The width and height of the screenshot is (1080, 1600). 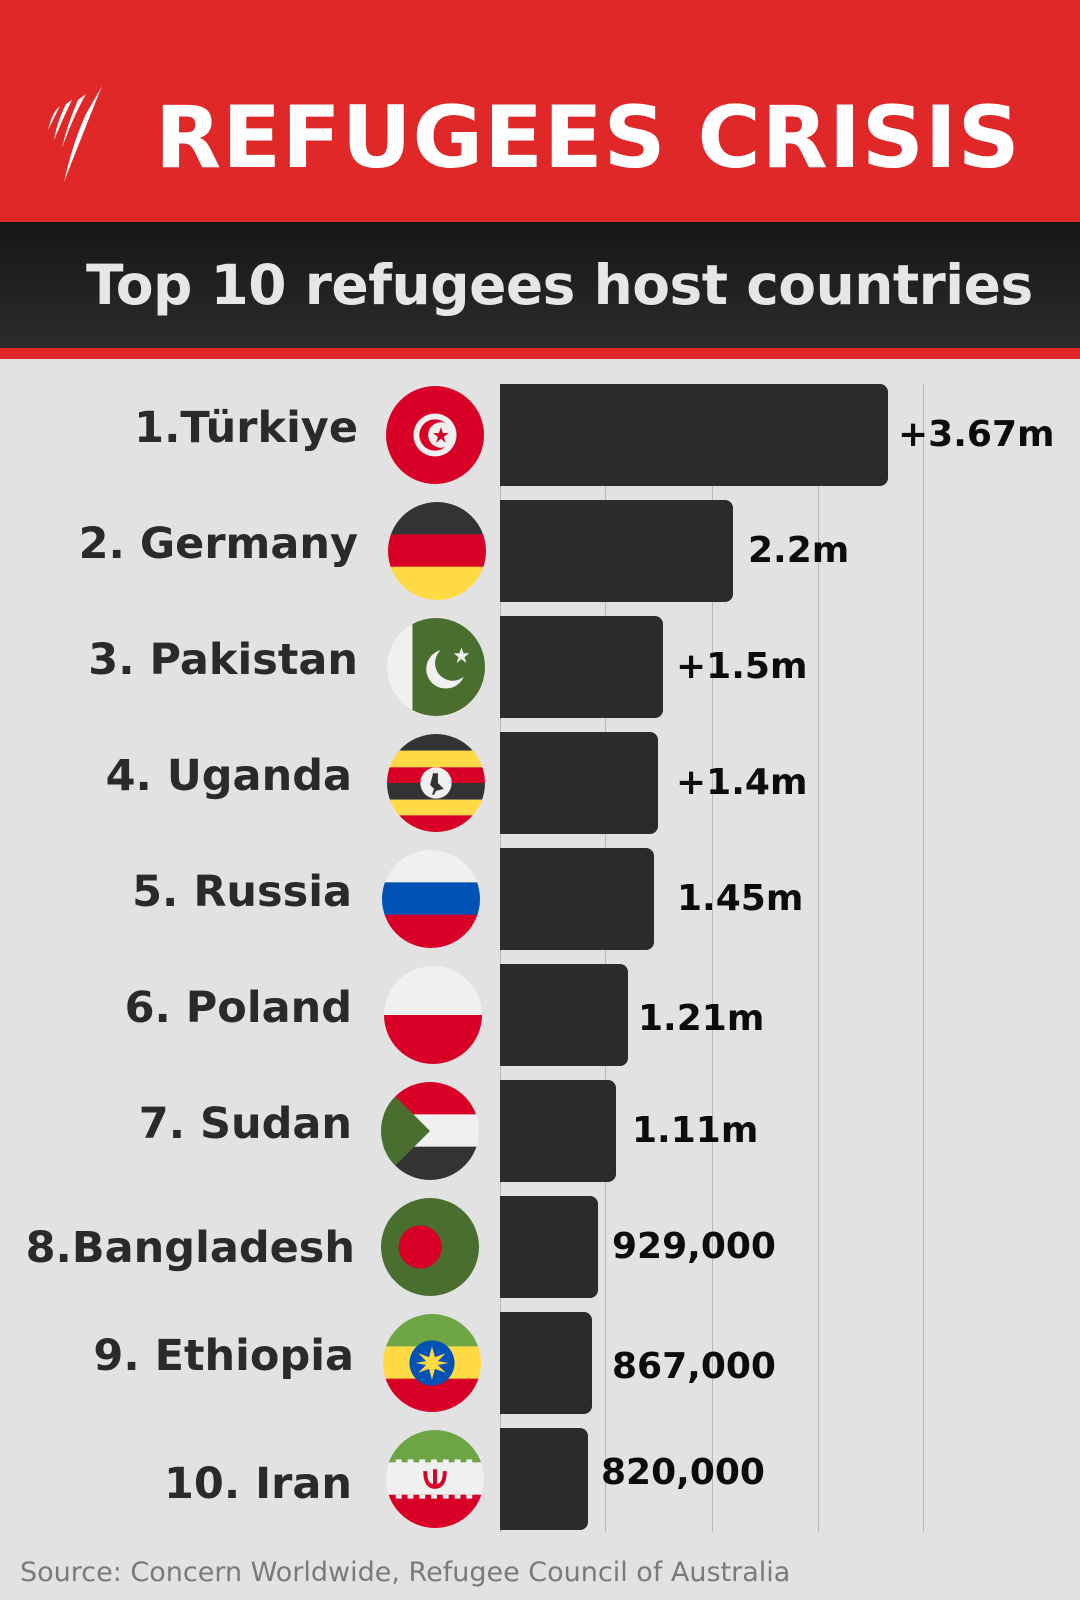 What do you see at coordinates (799, 550) in the screenshot?
I see `value-label: 2.2m` at bounding box center [799, 550].